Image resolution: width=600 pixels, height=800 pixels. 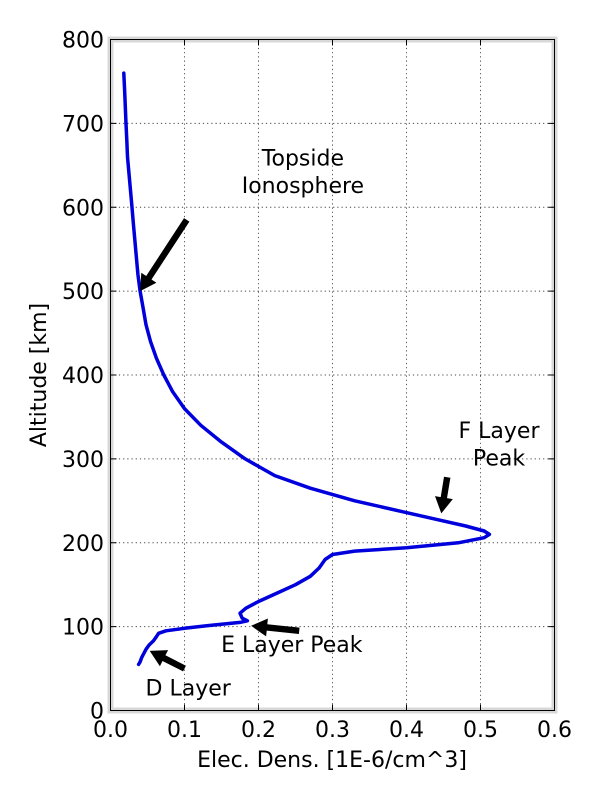 What do you see at coordinates (83, 41) in the screenshot?
I see `y-tick-label: 800` at bounding box center [83, 41].